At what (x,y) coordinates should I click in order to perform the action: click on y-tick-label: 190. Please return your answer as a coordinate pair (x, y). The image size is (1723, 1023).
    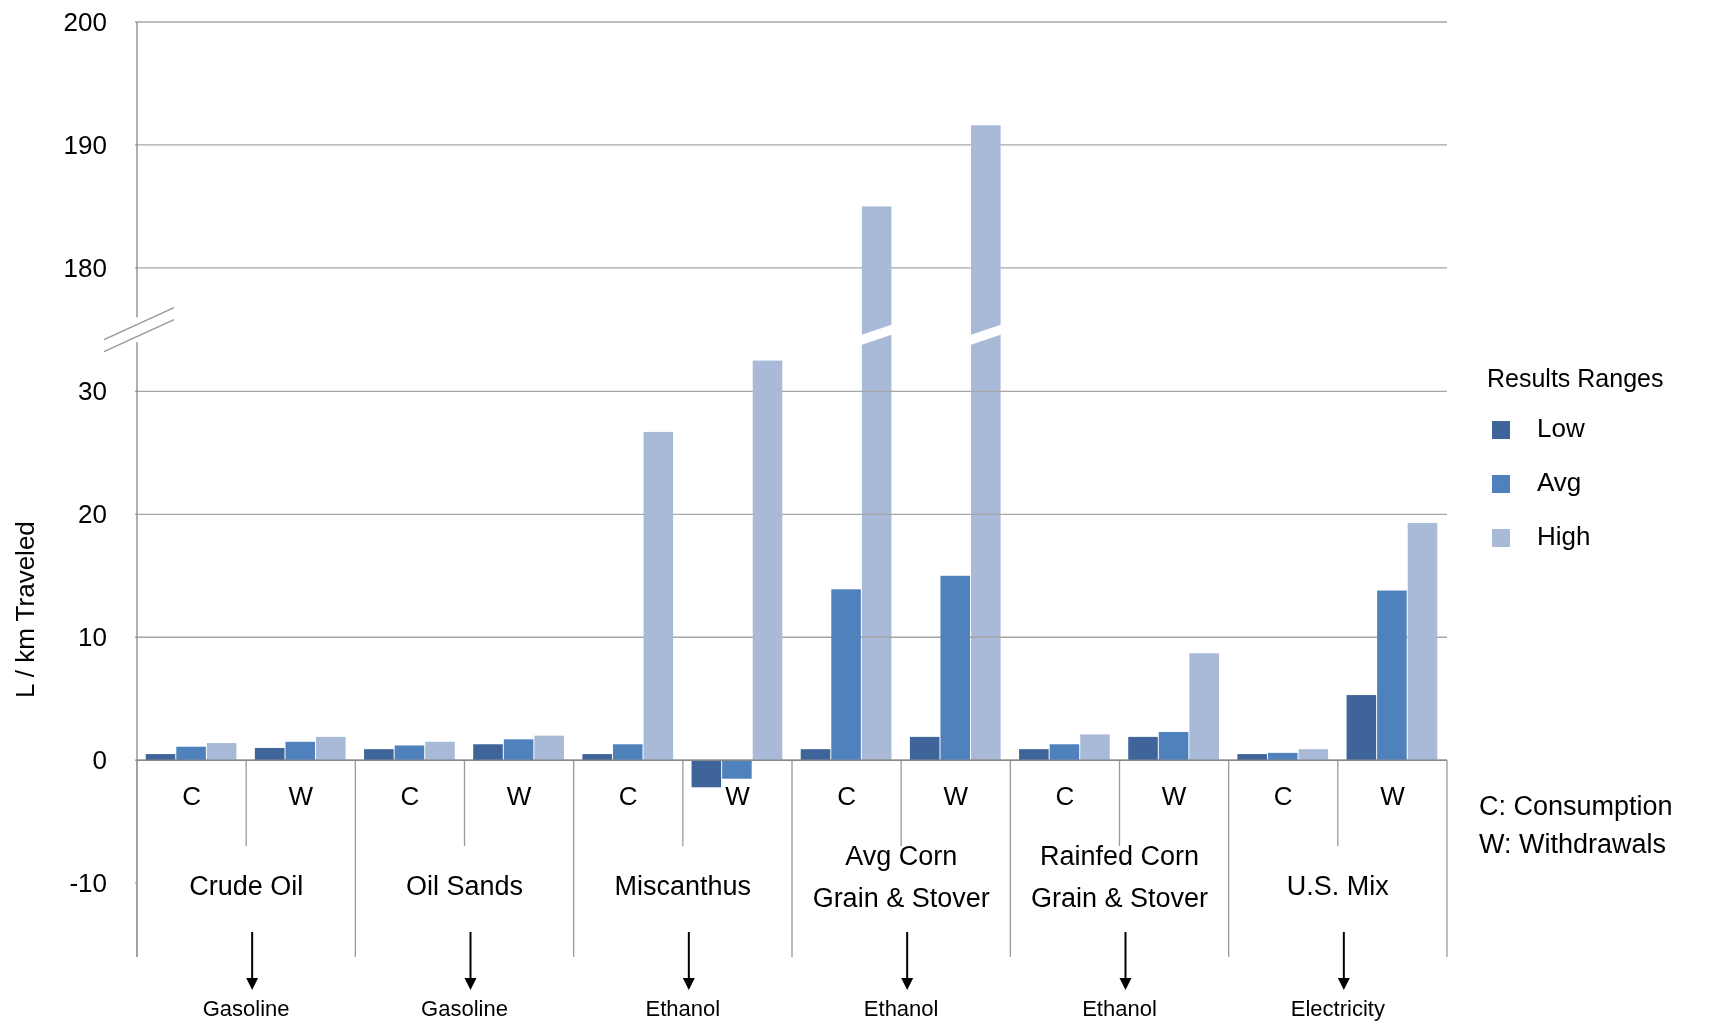
    Looking at the image, I should click on (85, 145).